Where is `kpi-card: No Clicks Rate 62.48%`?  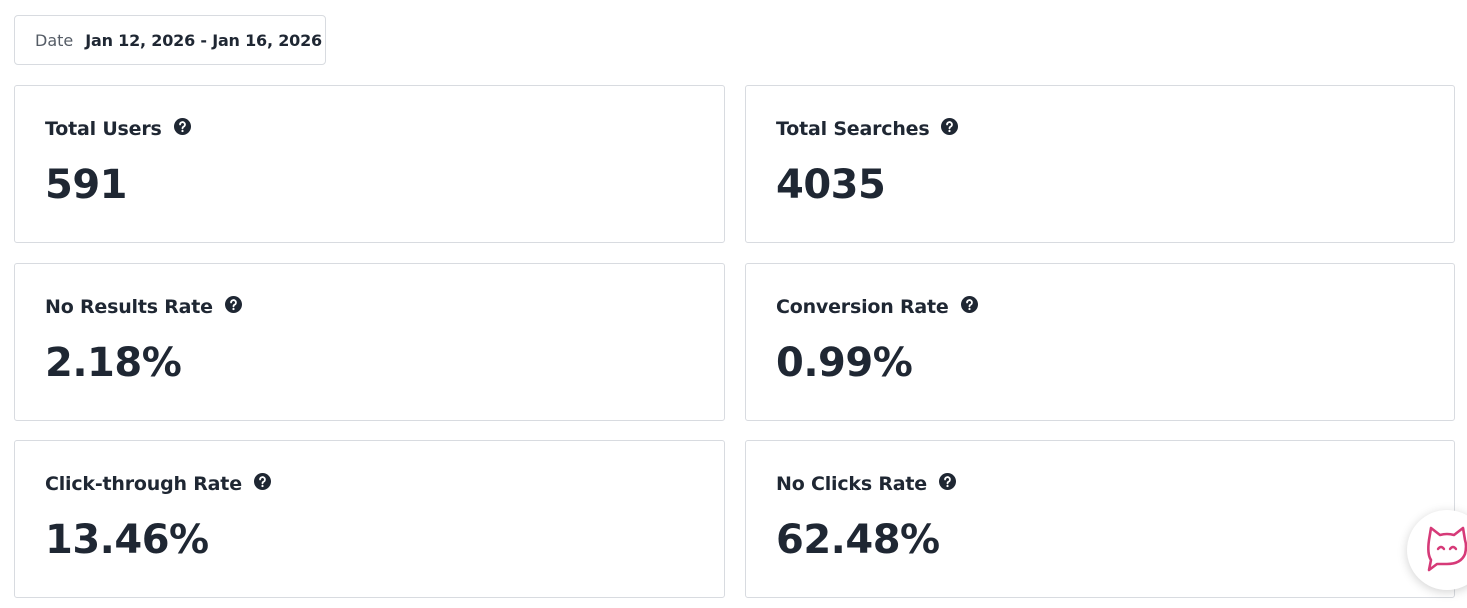
kpi-card: No Clicks Rate 62.48% is located at coordinates (1100, 519).